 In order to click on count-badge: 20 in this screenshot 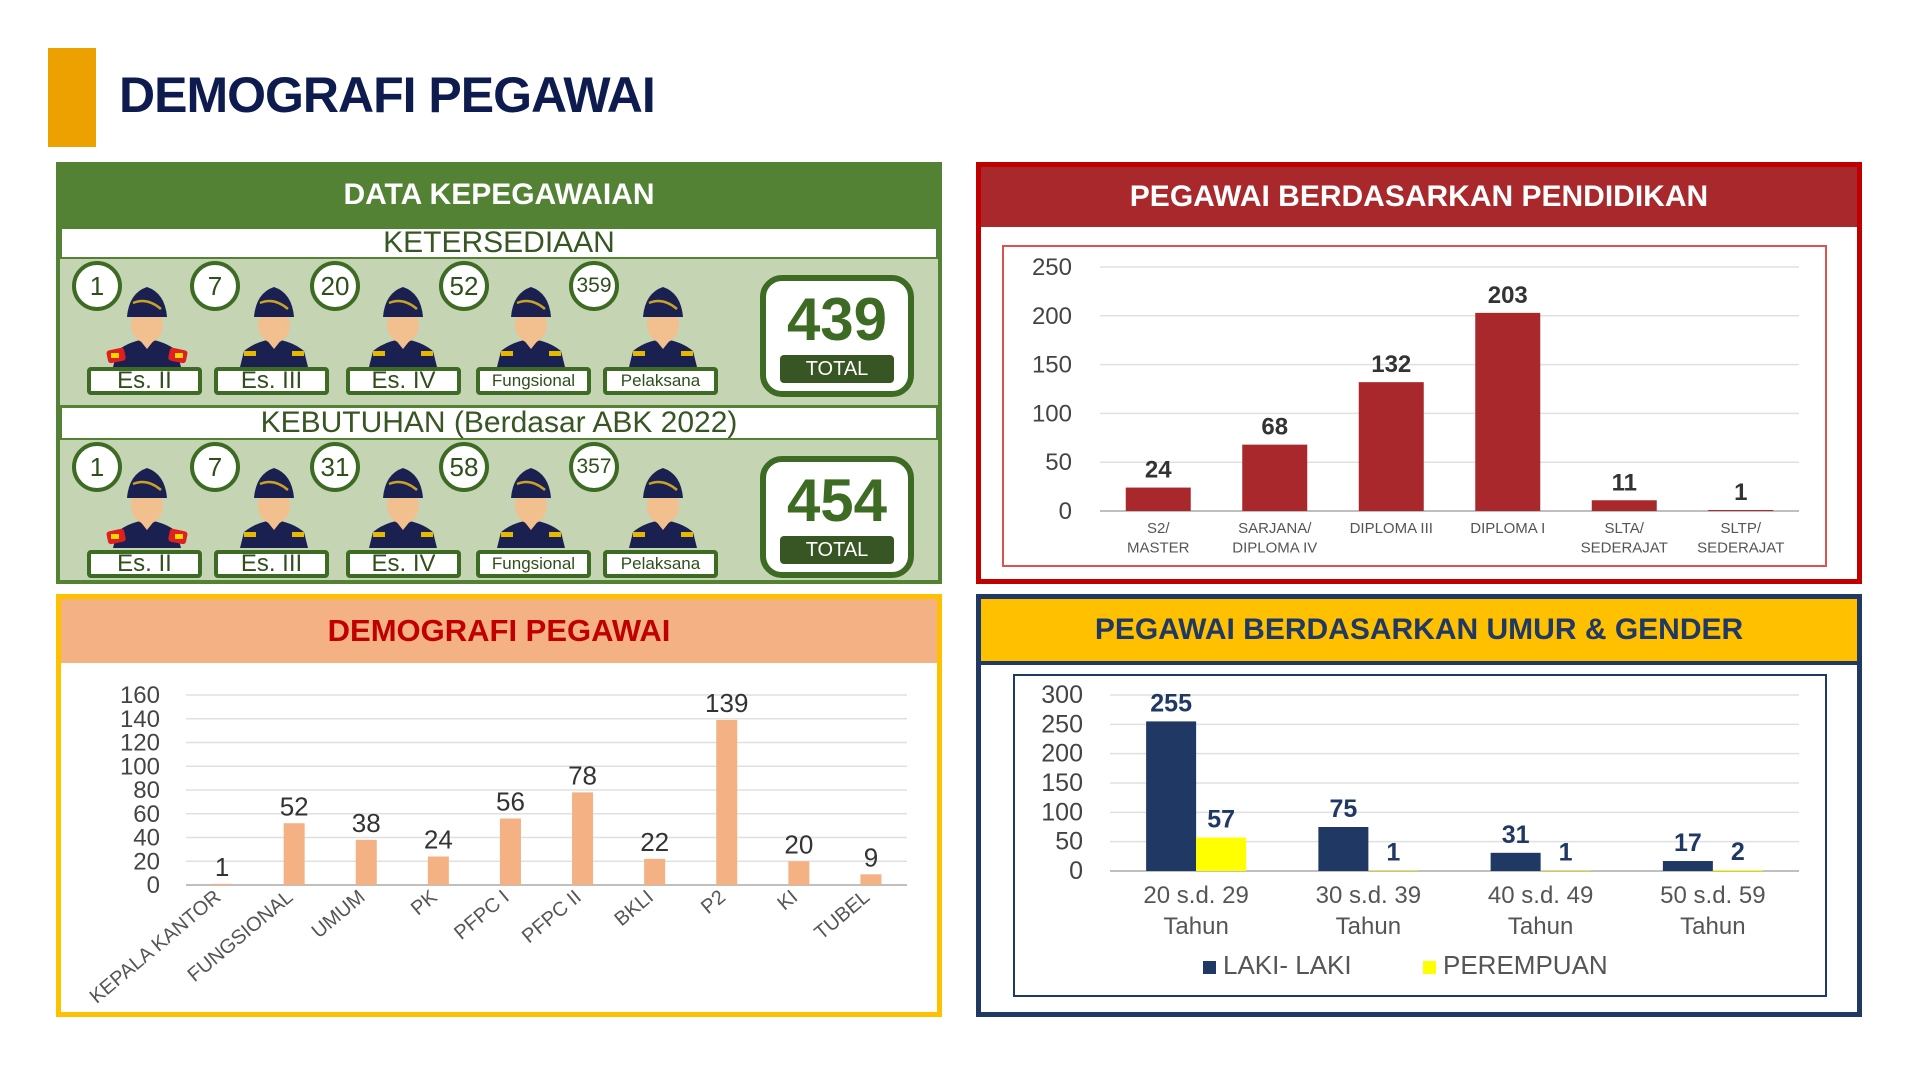, I will do `click(335, 286)`.